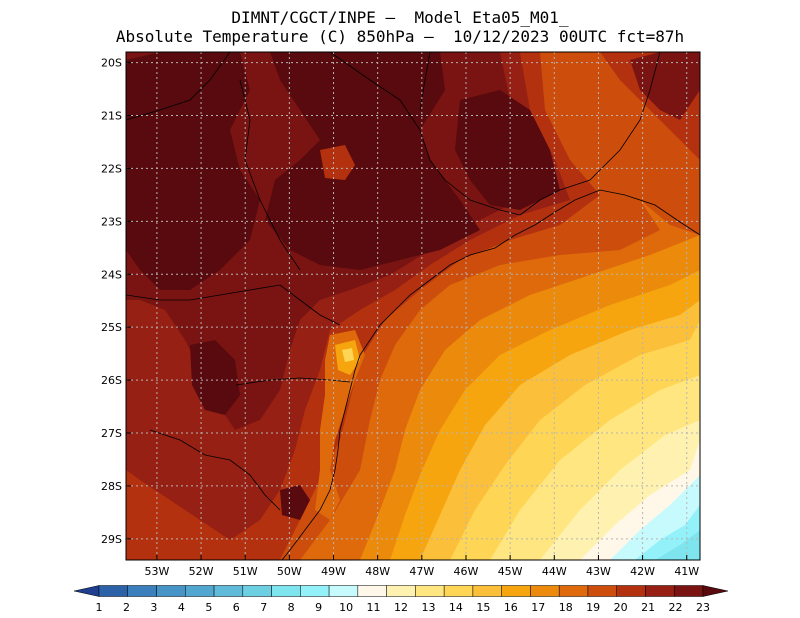 Image resolution: width=800 pixels, height=618 pixels. What do you see at coordinates (236, 607) in the screenshot?
I see `colorbar-label: 6` at bounding box center [236, 607].